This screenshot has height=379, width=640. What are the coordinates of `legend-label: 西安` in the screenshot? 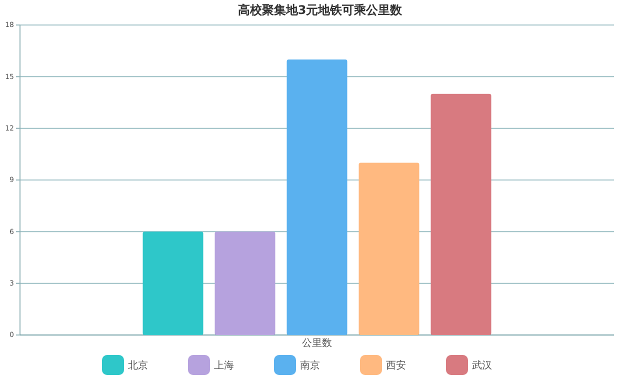 It's located at (396, 366).